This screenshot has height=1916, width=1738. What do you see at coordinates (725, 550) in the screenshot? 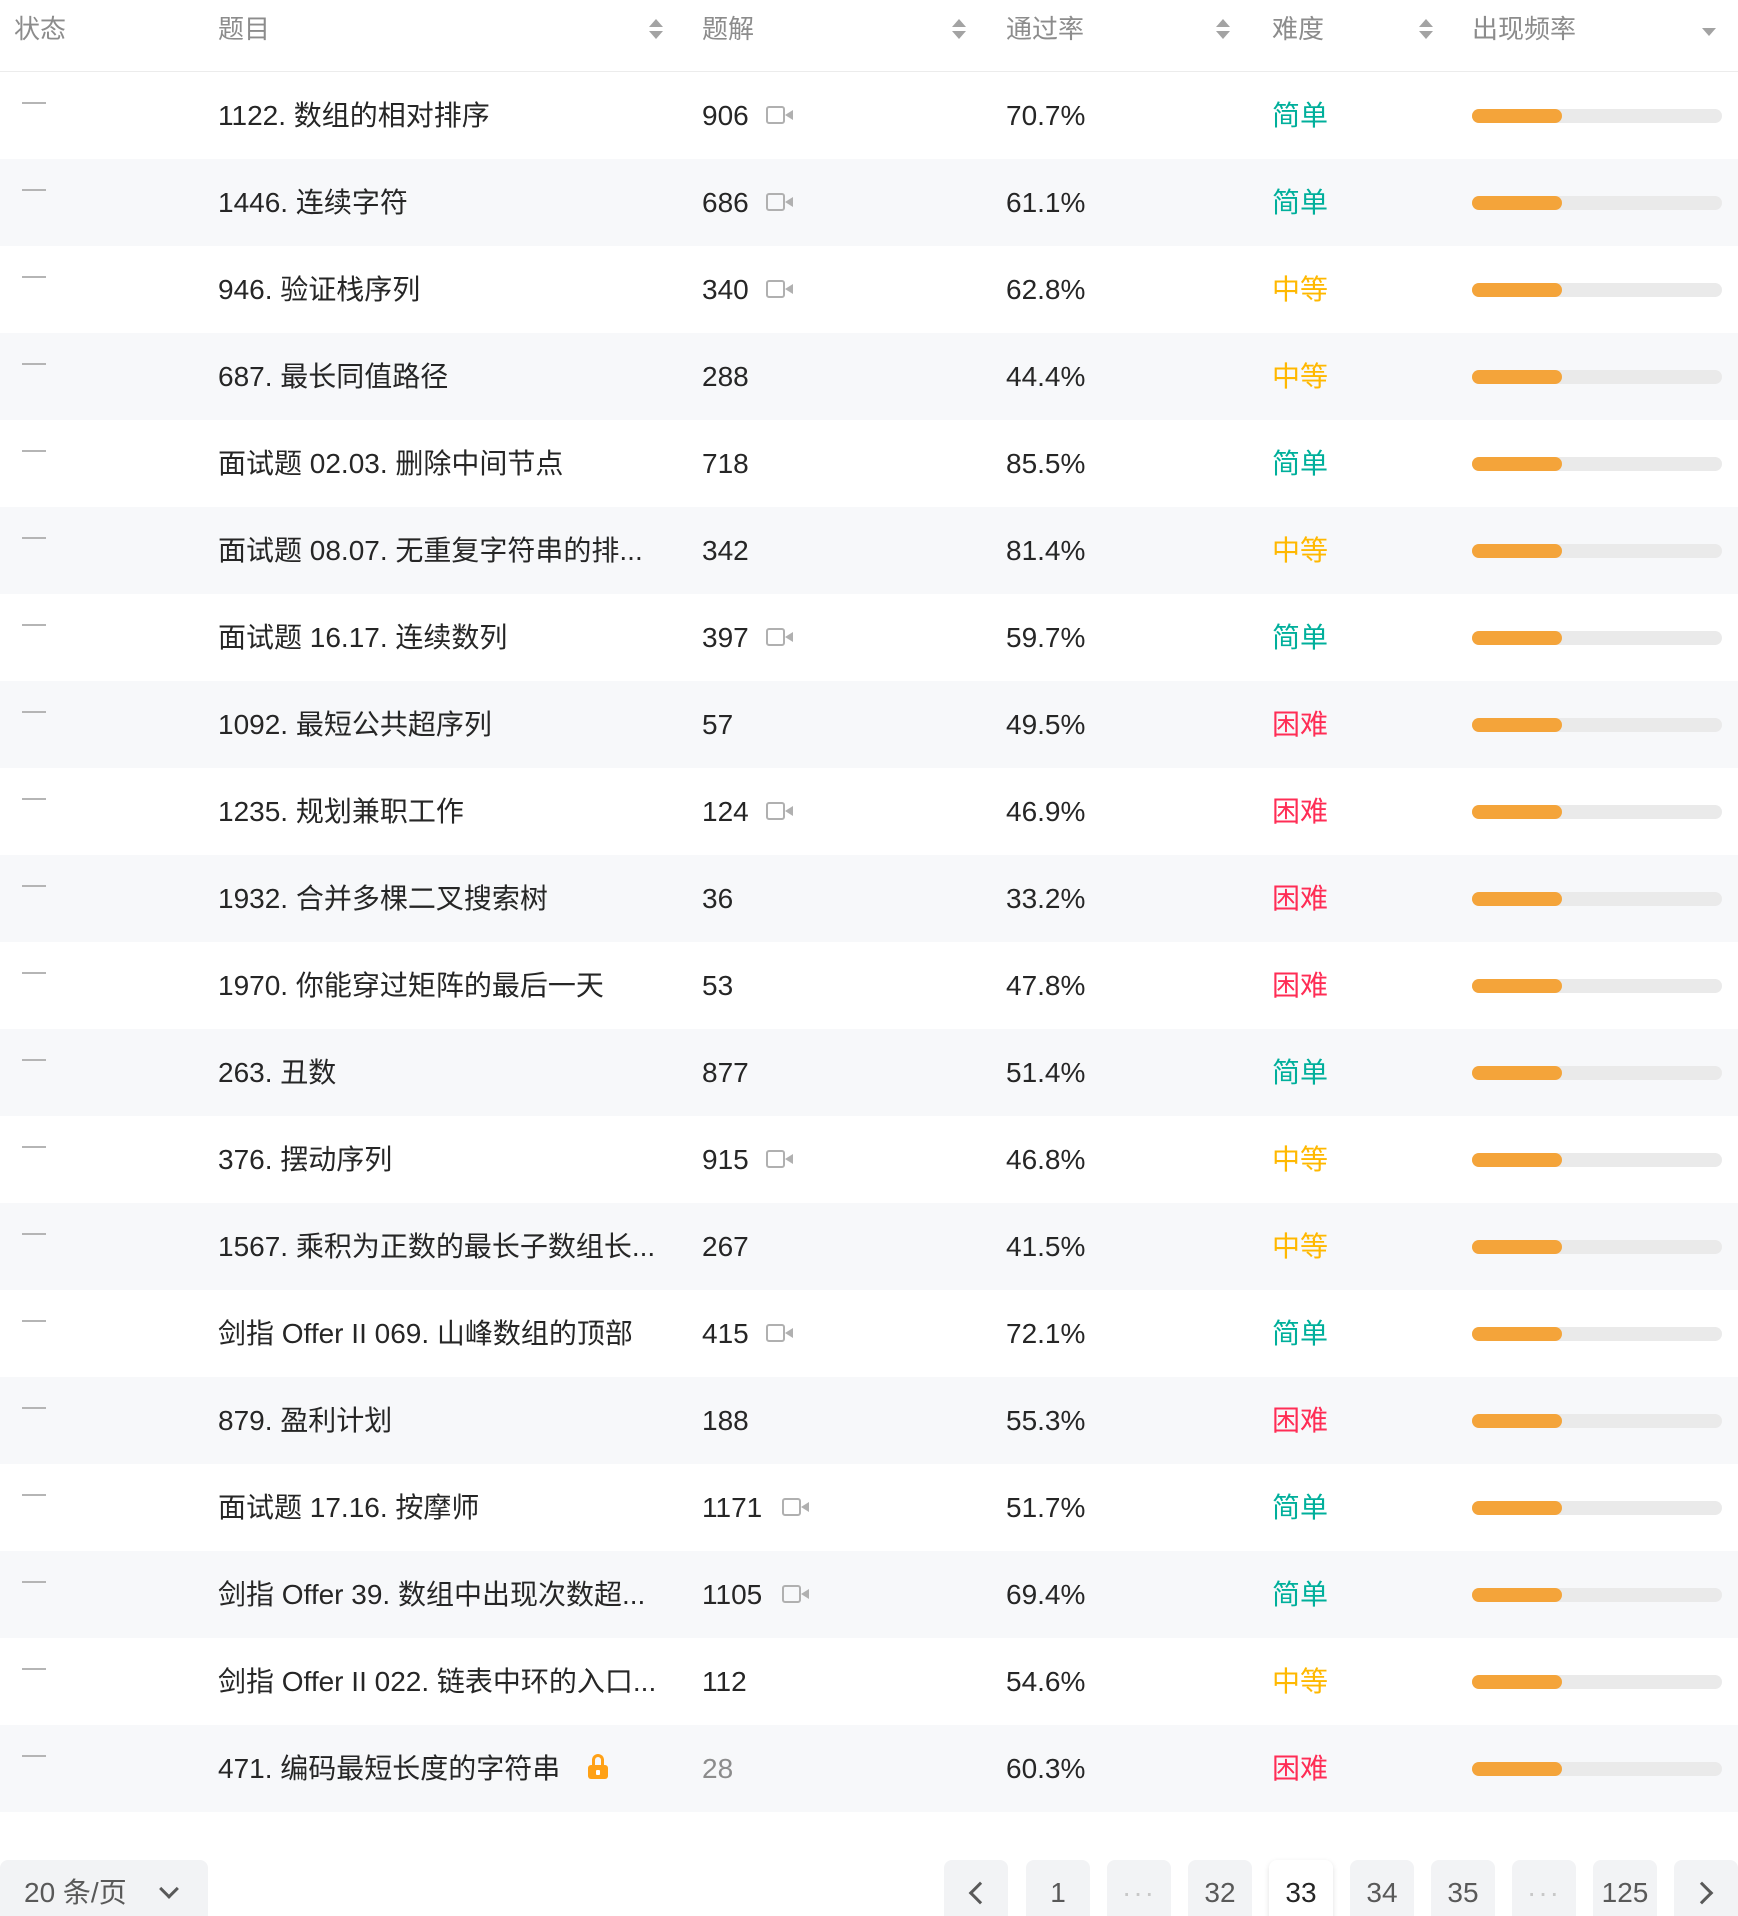
I see `solution-count: 342` at bounding box center [725, 550].